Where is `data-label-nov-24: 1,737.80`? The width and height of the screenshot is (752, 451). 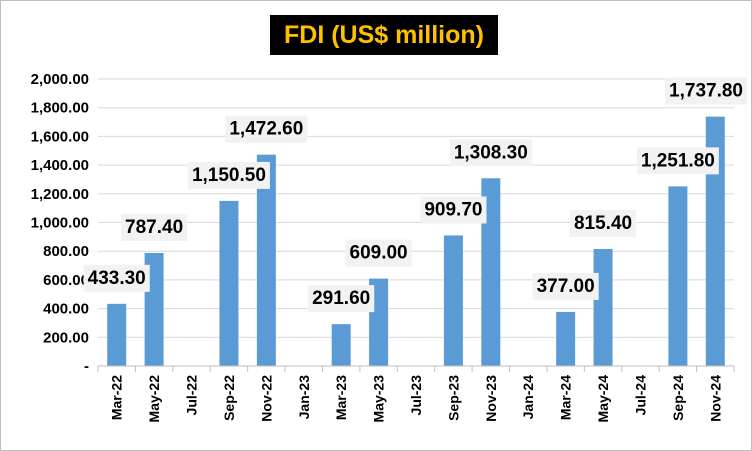 data-label-nov-24: 1,737.80 is located at coordinates (706, 91).